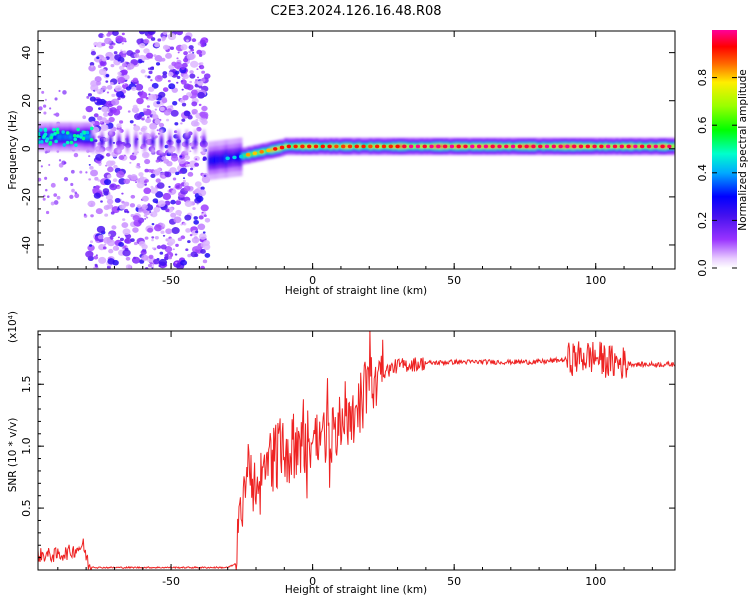 The width and height of the screenshot is (750, 600). Describe the element at coordinates (702, 78) in the screenshot. I see `colorbar-tick-label: 0.8` at that location.